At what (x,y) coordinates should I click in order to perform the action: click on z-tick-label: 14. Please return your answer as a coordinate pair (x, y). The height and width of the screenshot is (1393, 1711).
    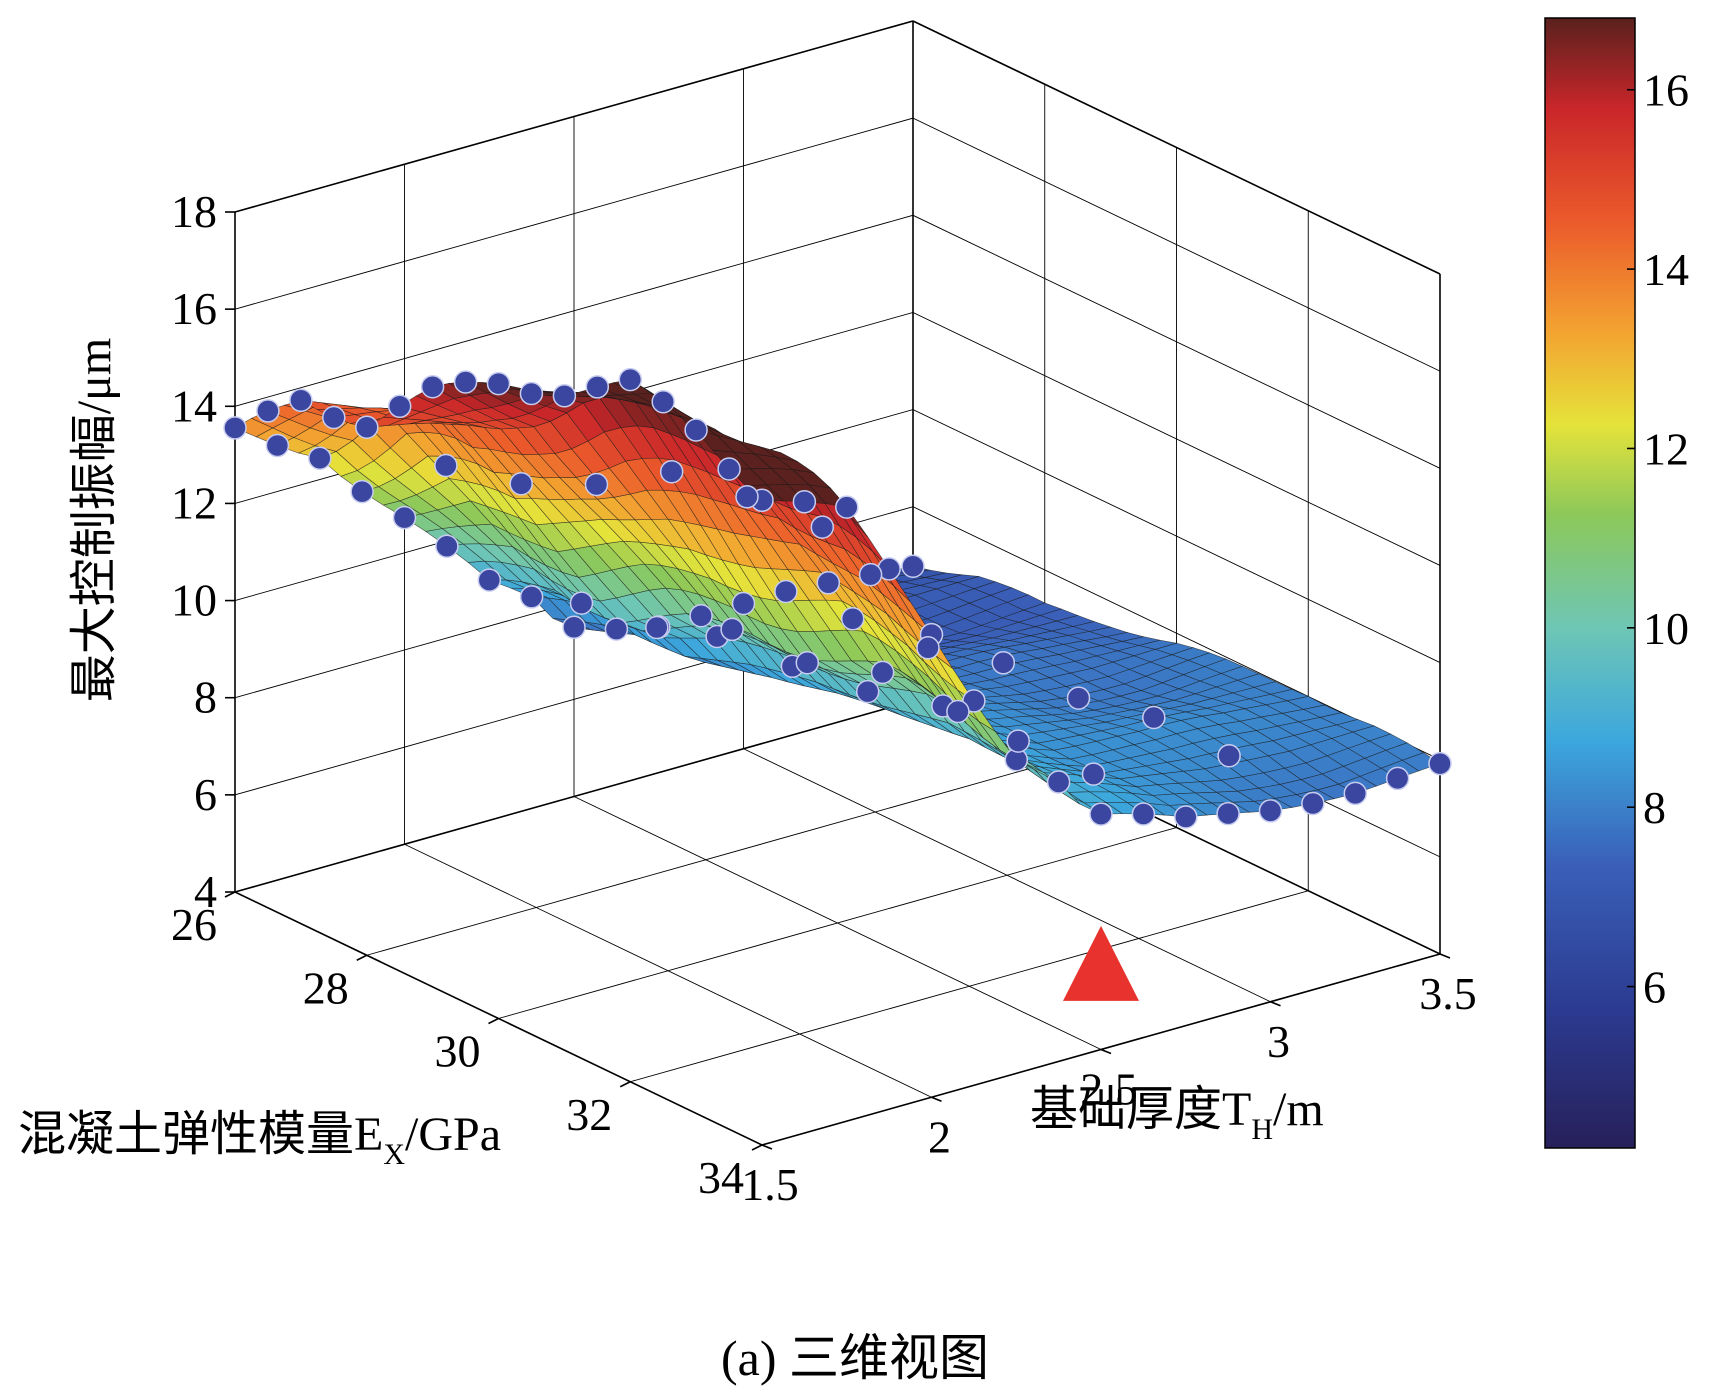
    Looking at the image, I should click on (194, 405).